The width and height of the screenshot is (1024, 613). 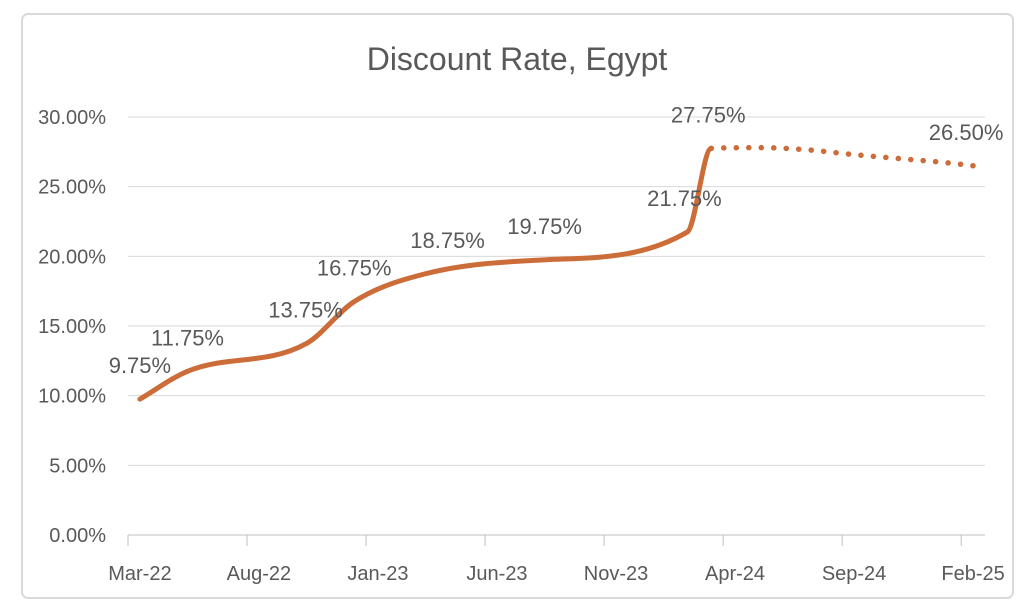 I want to click on x-axis-tick-label: Jun-23, so click(x=496, y=574).